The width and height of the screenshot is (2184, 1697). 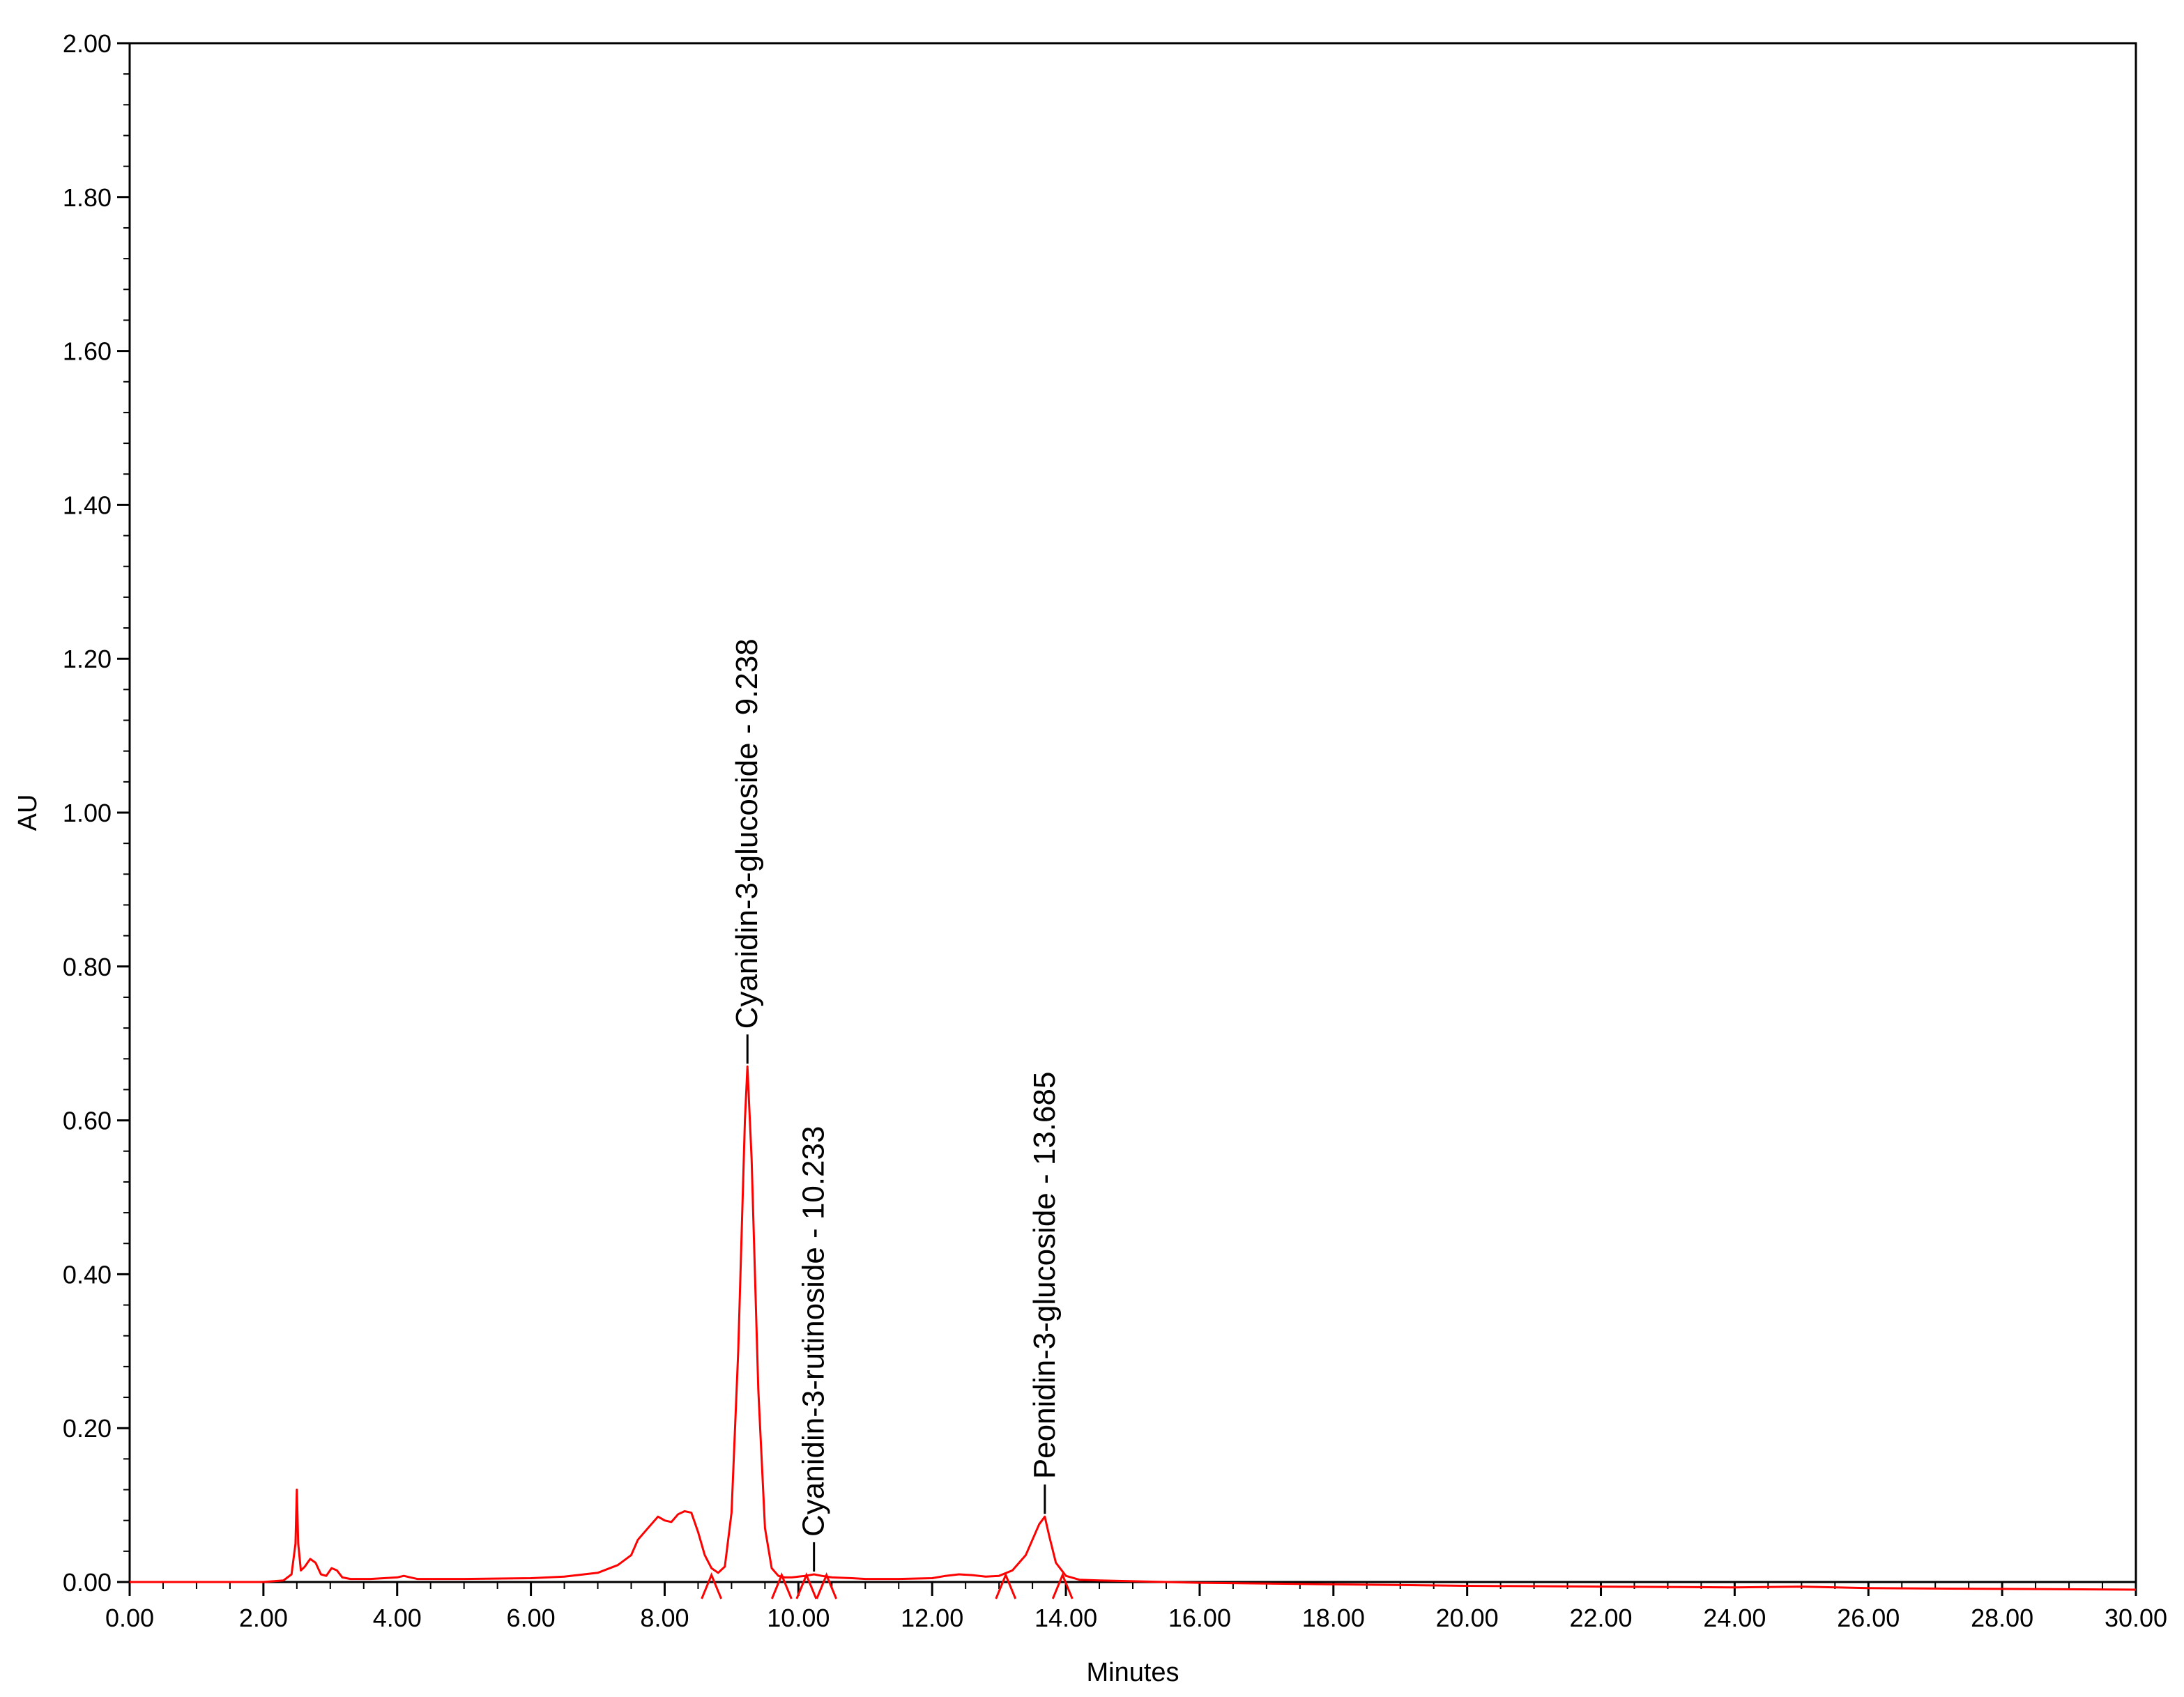 What do you see at coordinates (664, 1618) in the screenshot?
I see `x-tick-label: 8.00` at bounding box center [664, 1618].